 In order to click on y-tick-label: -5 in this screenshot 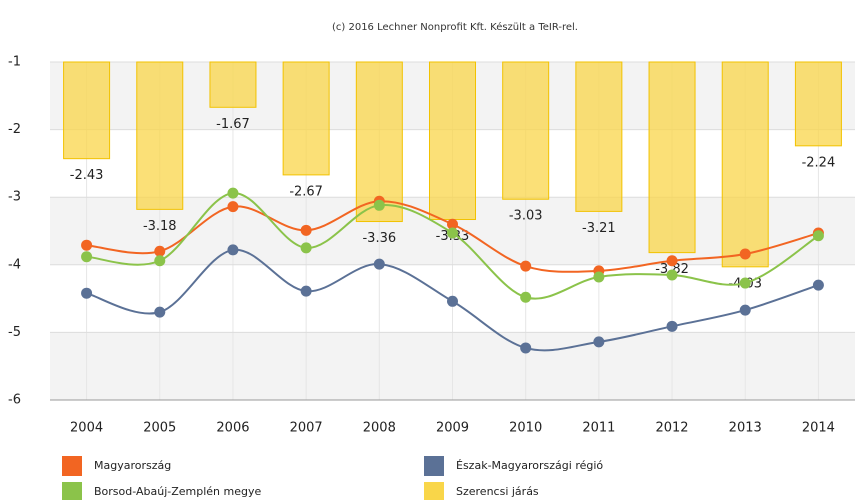, I will do `click(14, 332)`.